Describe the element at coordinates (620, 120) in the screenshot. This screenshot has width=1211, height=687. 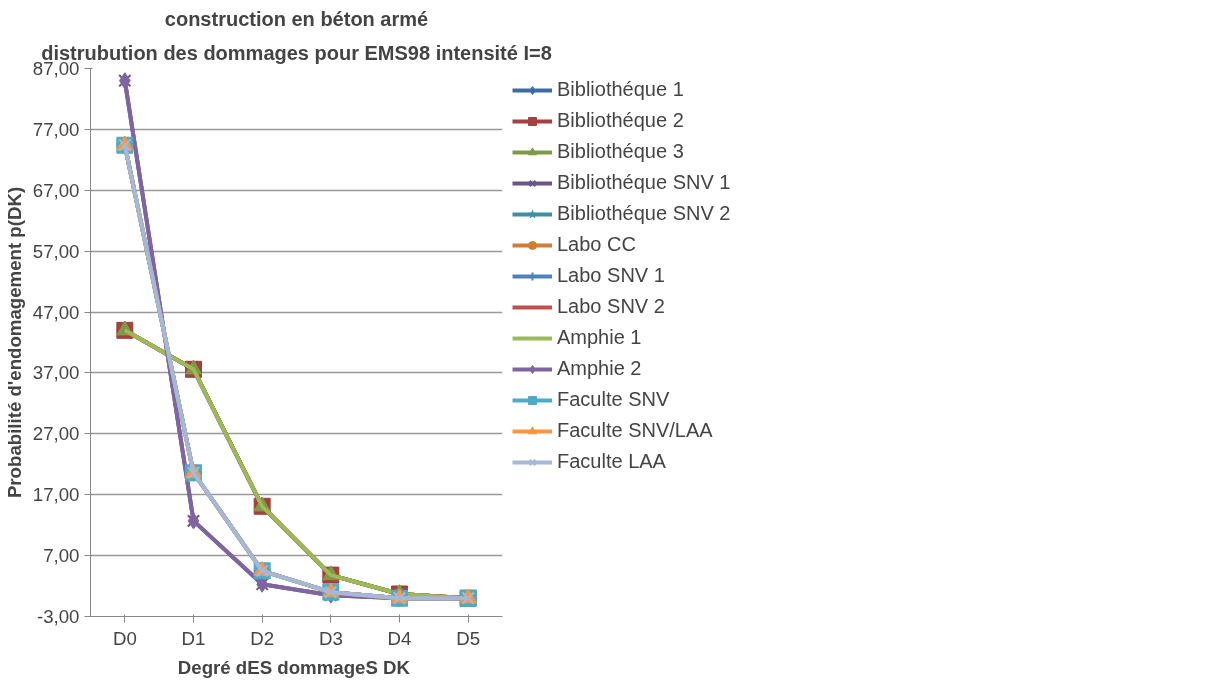
I see `legend-label: Bibliothéque 2` at that location.